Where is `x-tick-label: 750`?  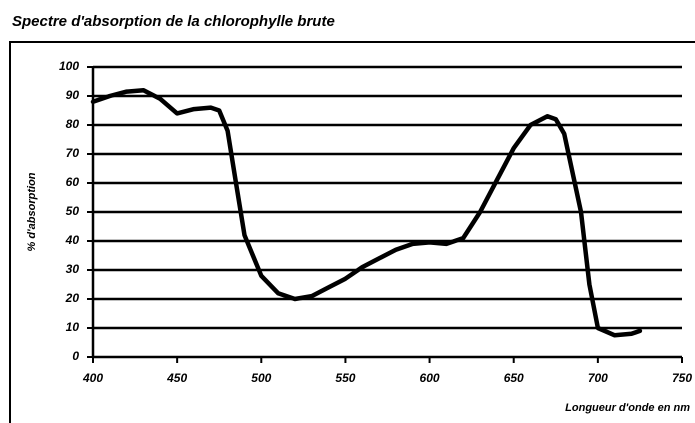
x-tick-label: 750 is located at coordinates (682, 378).